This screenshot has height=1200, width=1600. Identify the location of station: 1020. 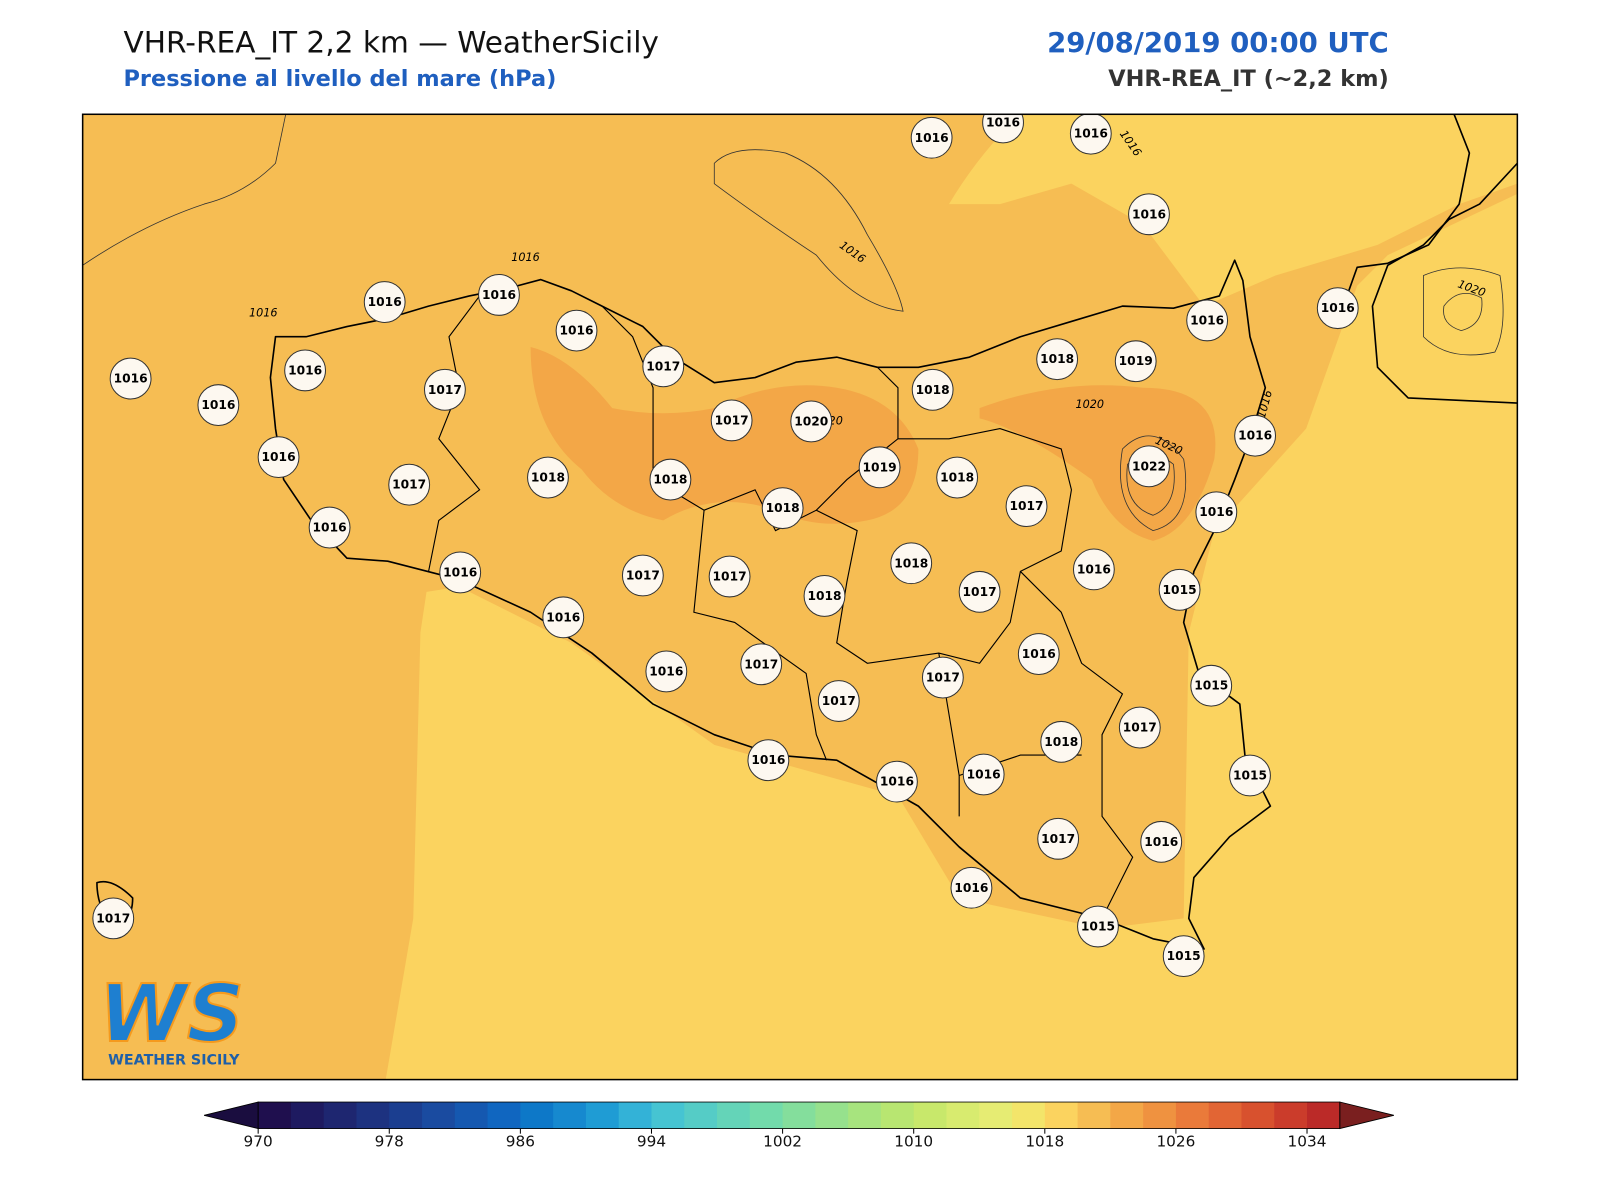
(811, 421).